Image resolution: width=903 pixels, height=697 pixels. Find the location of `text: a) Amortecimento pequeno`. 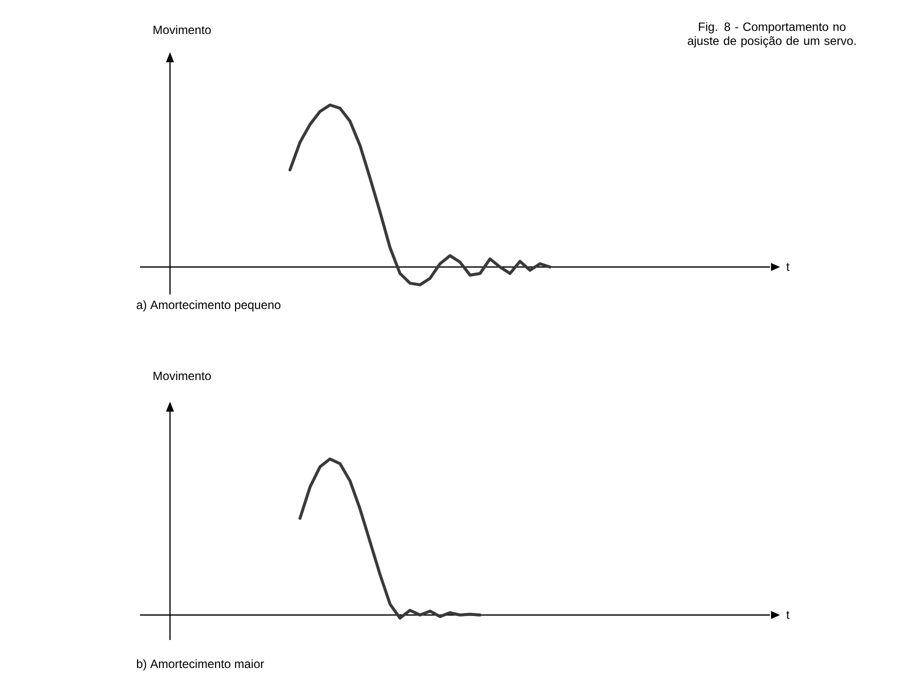

text: a) Amortecimento pequeno is located at coordinates (208, 306).